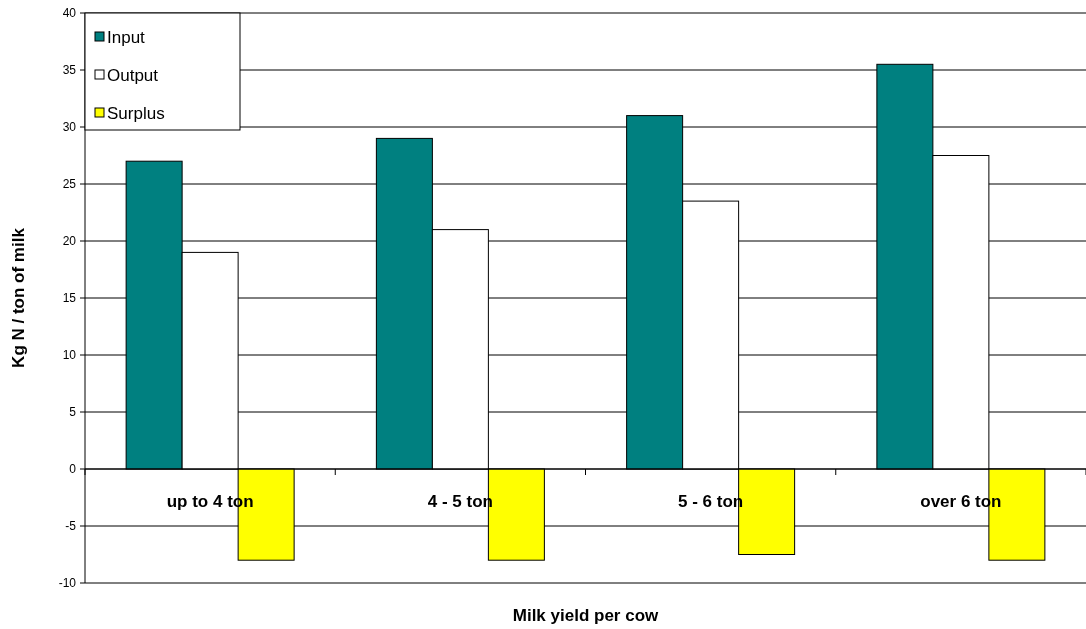 Image resolution: width=1086 pixels, height=629 pixels. Describe the element at coordinates (133, 75) in the screenshot. I see `legend-label: Output` at that location.